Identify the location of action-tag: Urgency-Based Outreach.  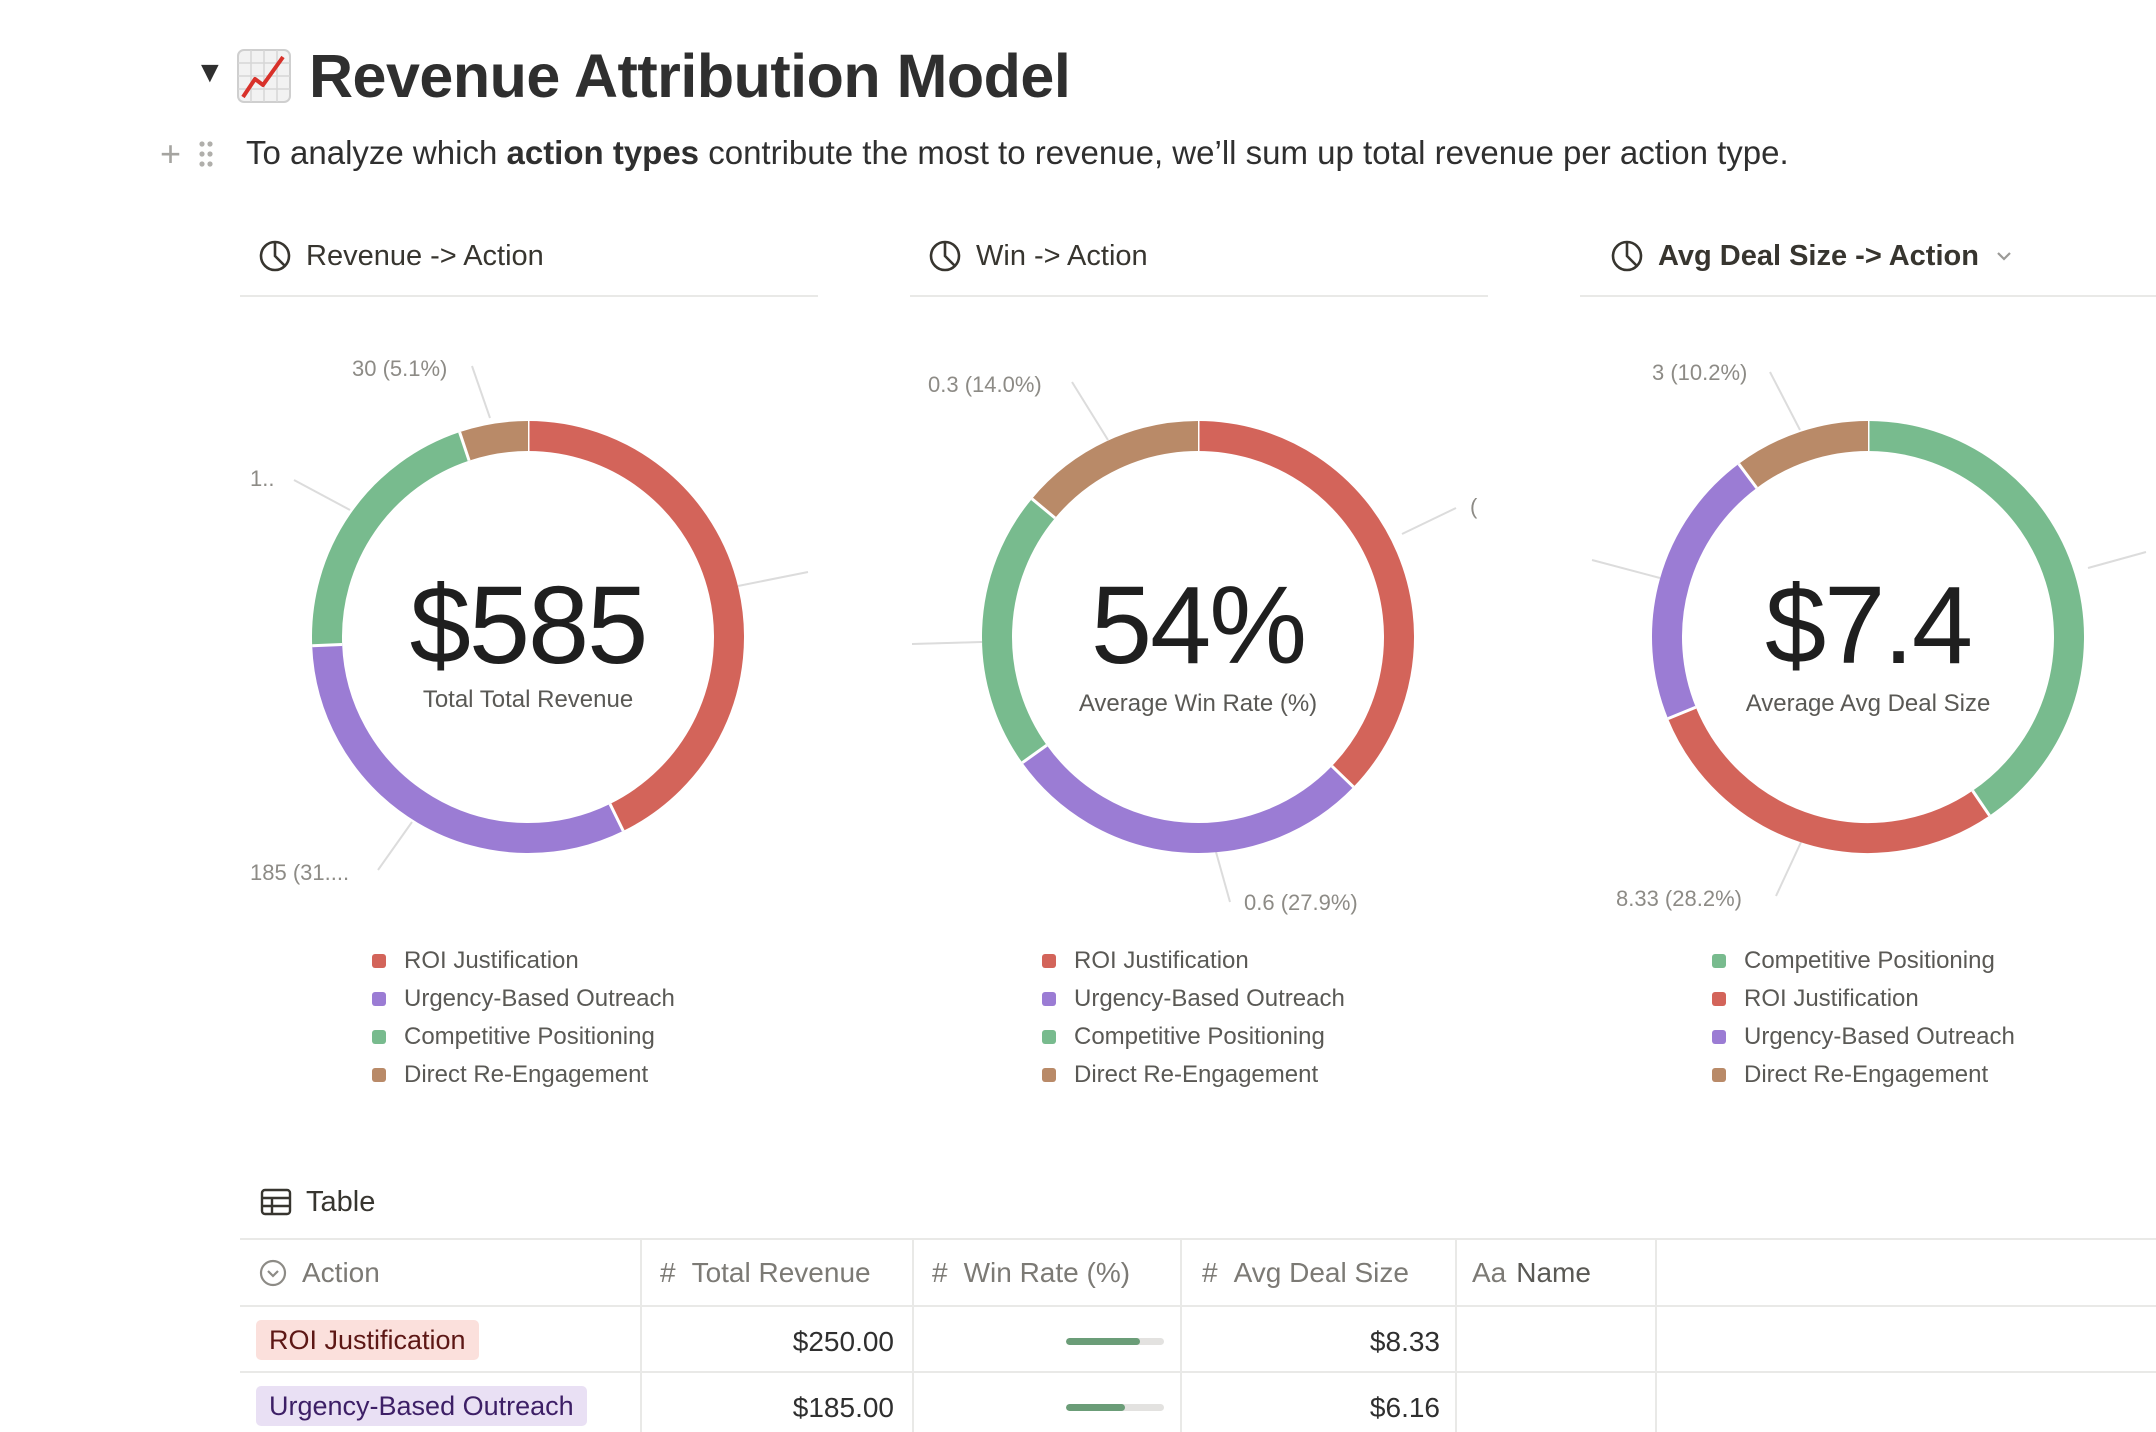
(421, 1406).